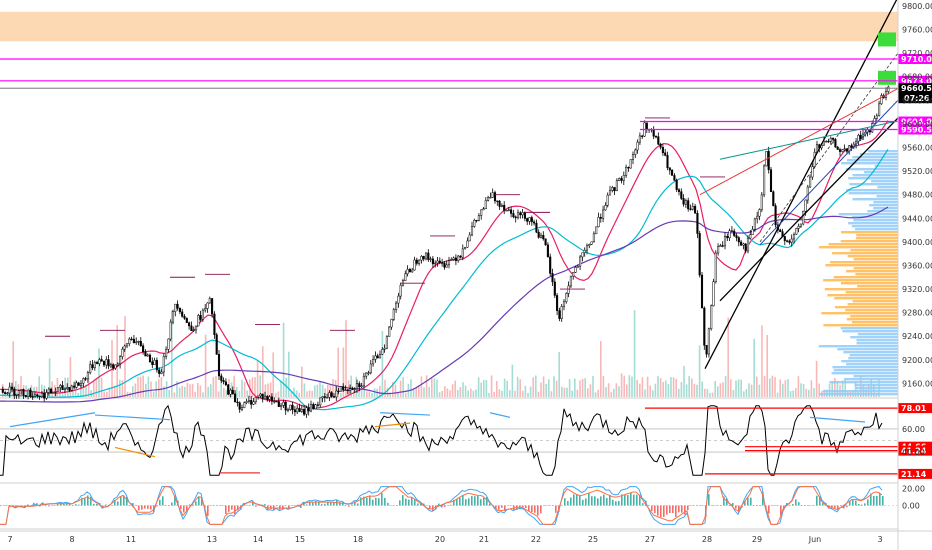 Image resolution: width=932 pixels, height=550 pixels. What do you see at coordinates (915, 408) in the screenshot?
I see `rsi-level-badge` at bounding box center [915, 408].